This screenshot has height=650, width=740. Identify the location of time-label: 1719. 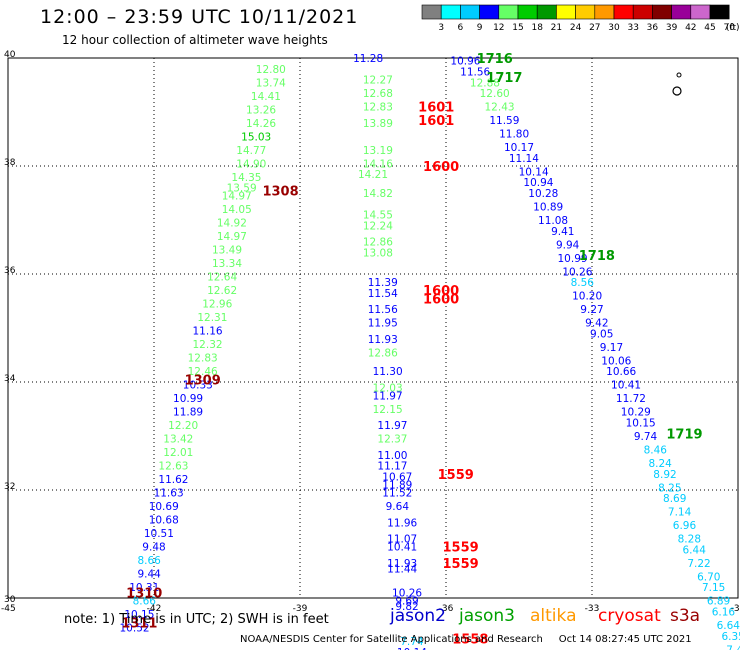
(684, 434).